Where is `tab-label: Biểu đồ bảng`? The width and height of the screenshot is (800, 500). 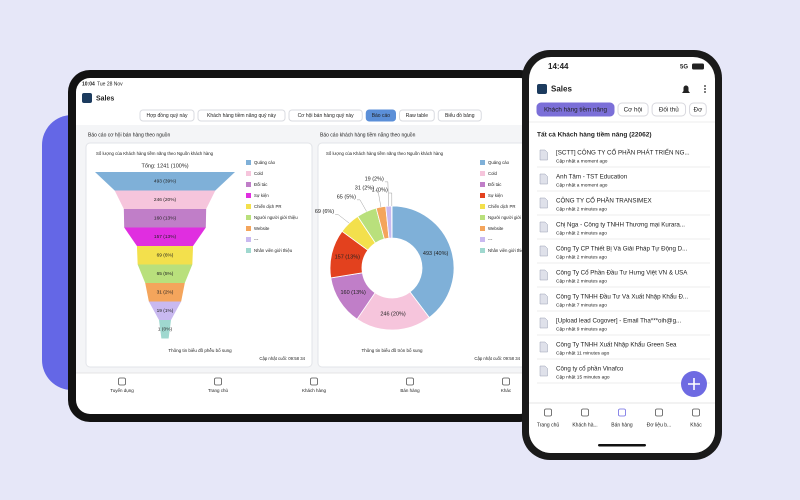
tab-label: Biểu đồ bảng is located at coordinates (460, 115).